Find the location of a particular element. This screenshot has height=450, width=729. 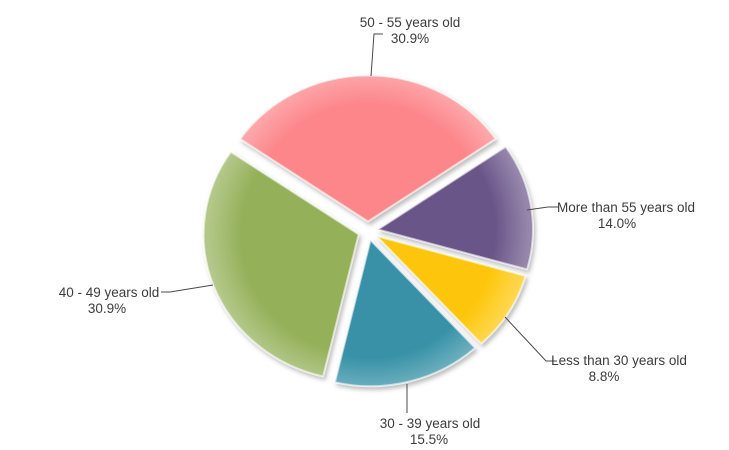

slice-label-name: 40 - 49 years old is located at coordinates (109, 292).